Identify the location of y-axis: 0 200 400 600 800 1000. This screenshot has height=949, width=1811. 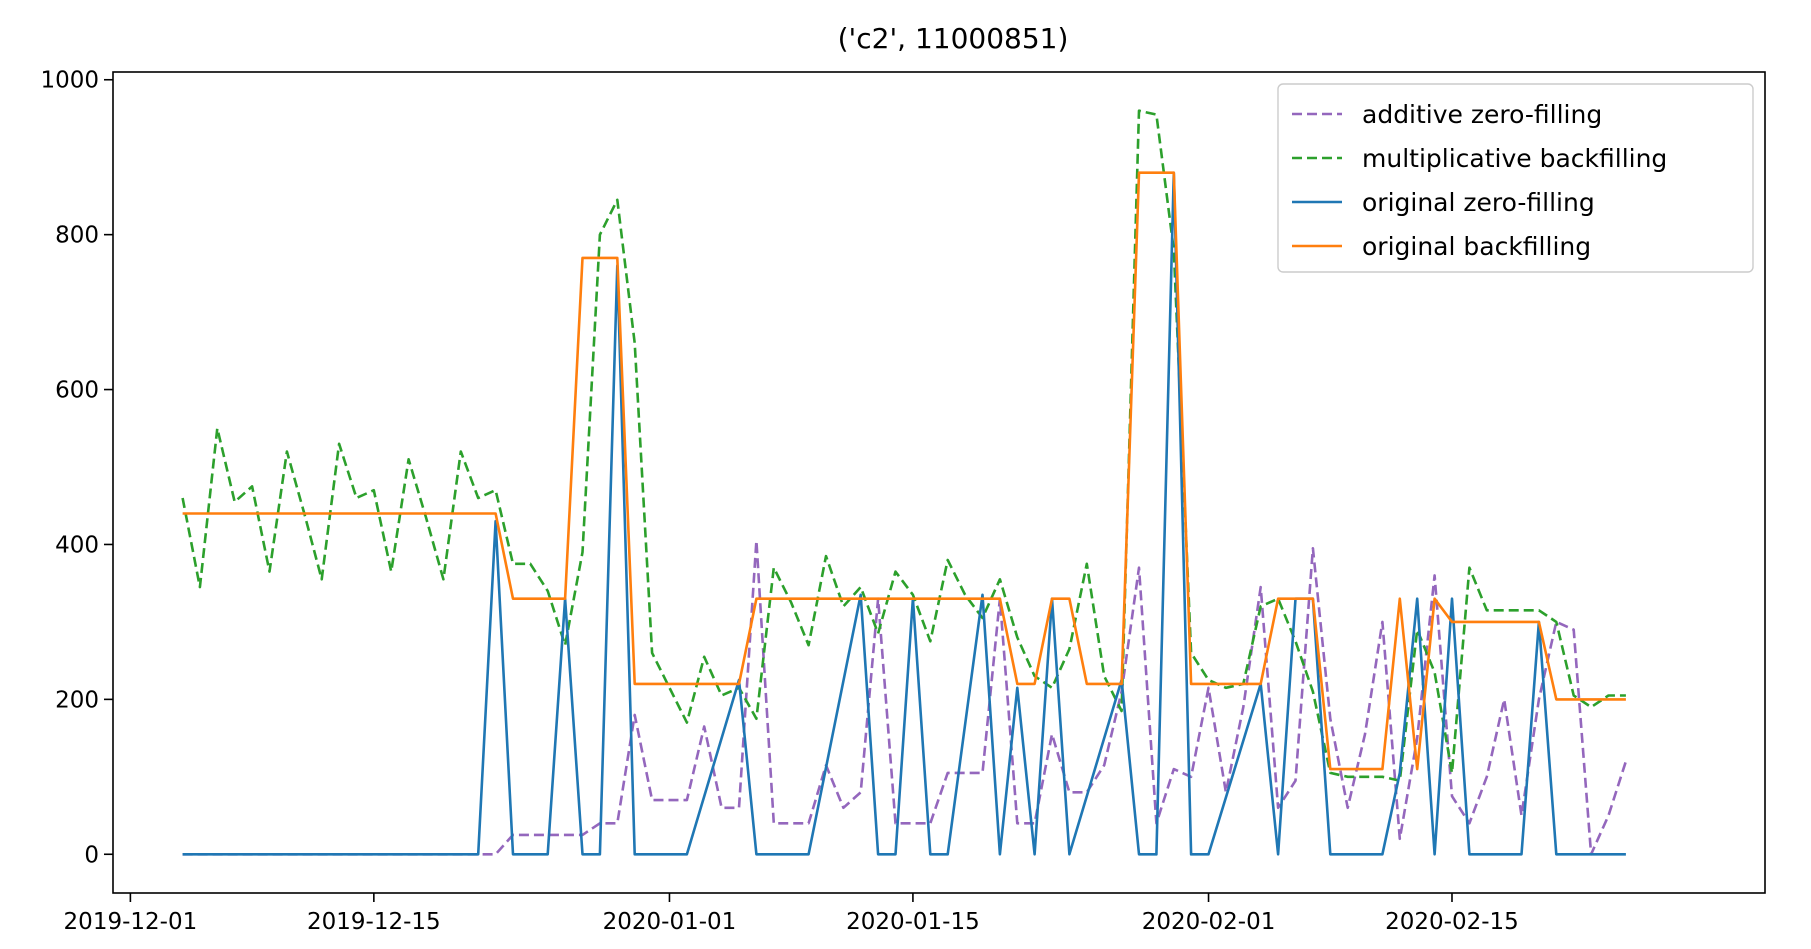
(76, 468).